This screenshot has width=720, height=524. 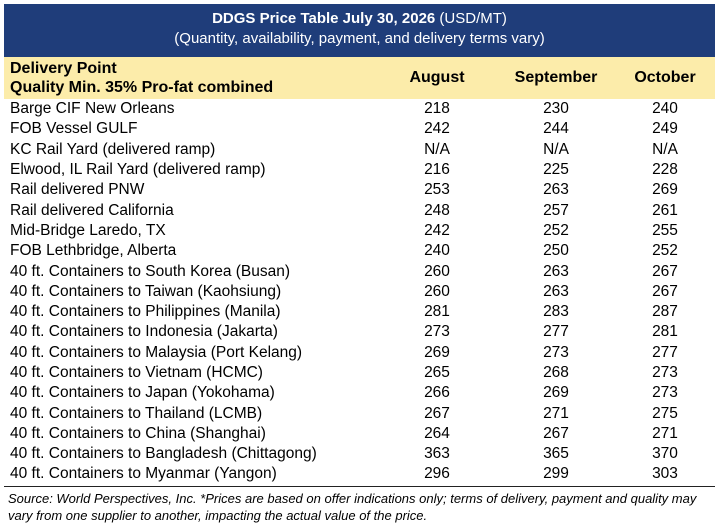 I want to click on delivery-point-cell: Rail delivered California, so click(x=92, y=210).